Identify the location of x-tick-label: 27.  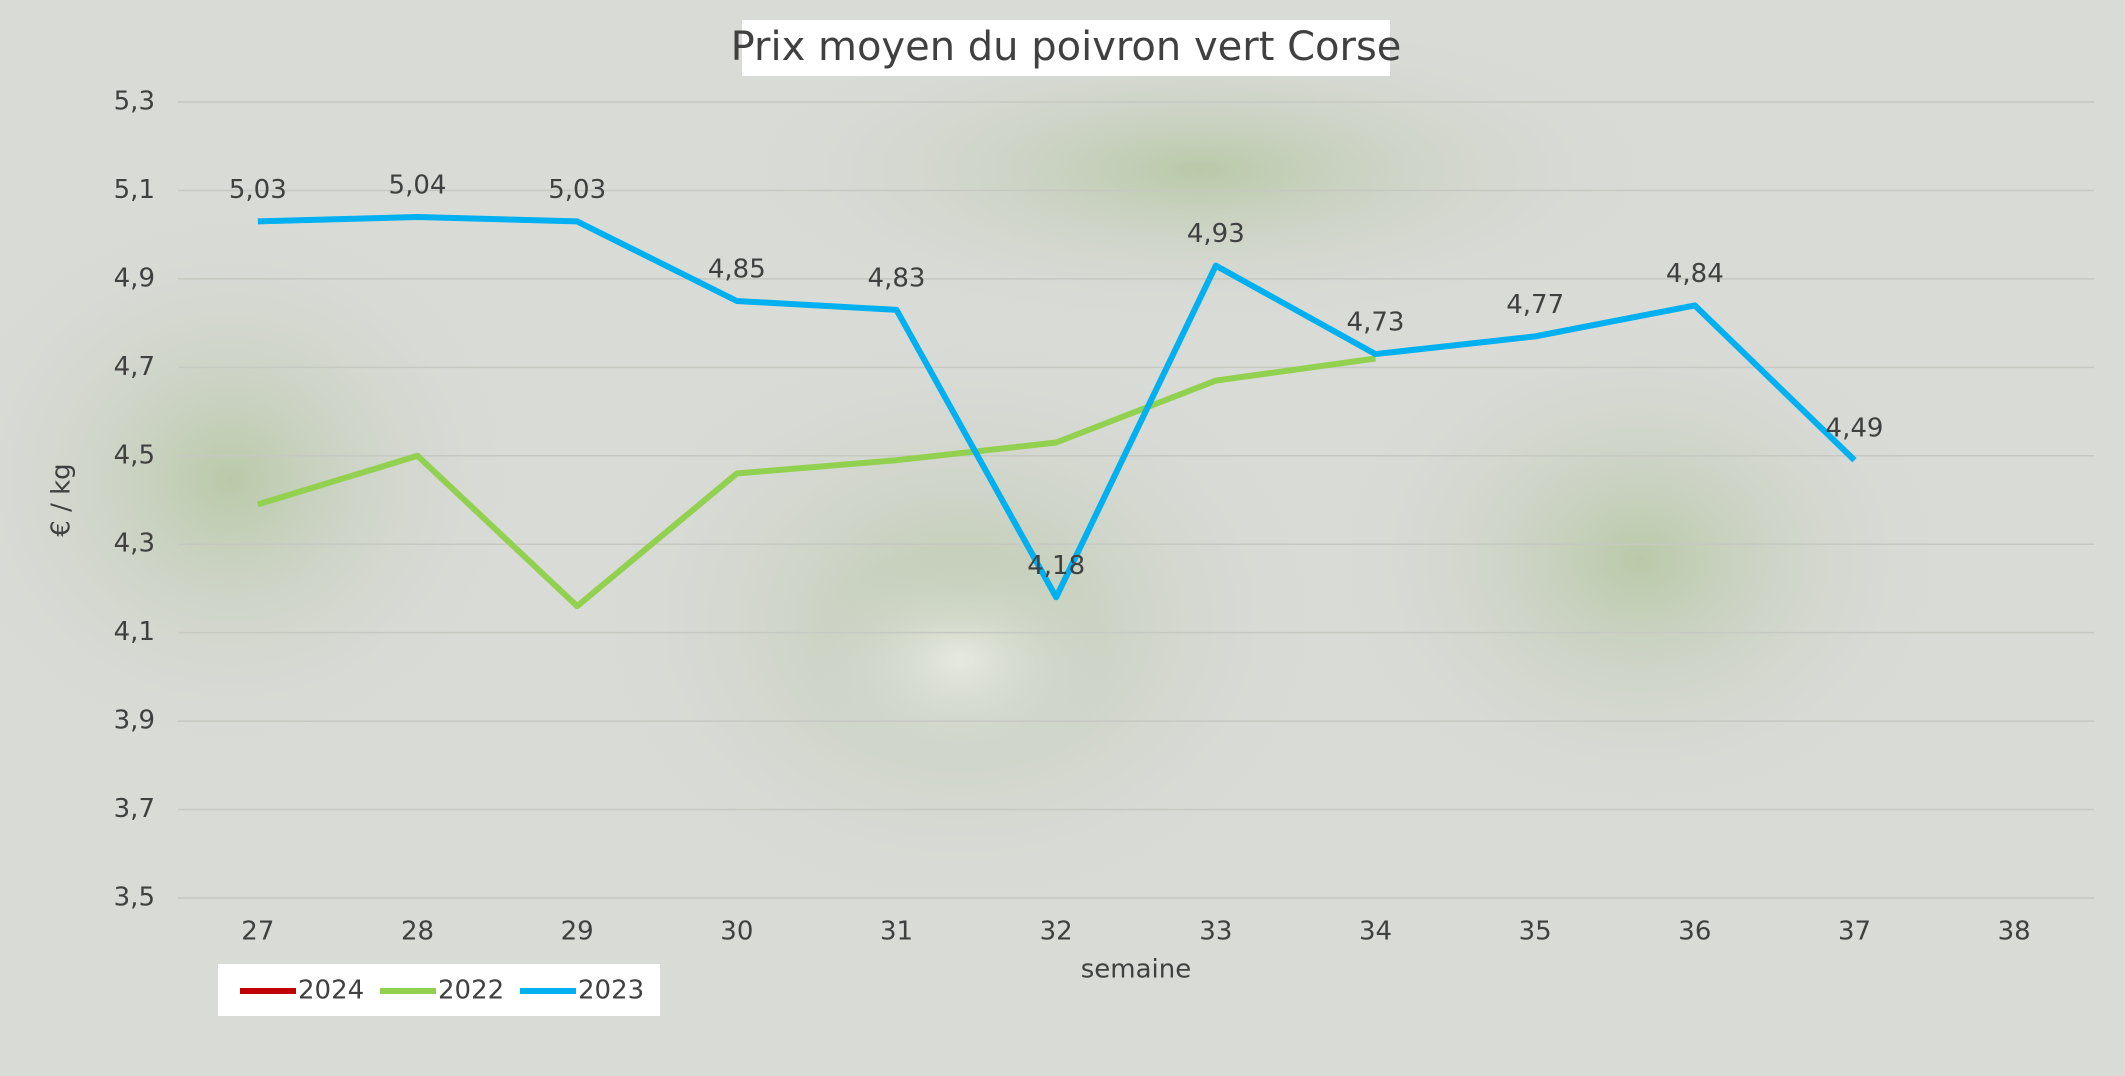
(257, 932).